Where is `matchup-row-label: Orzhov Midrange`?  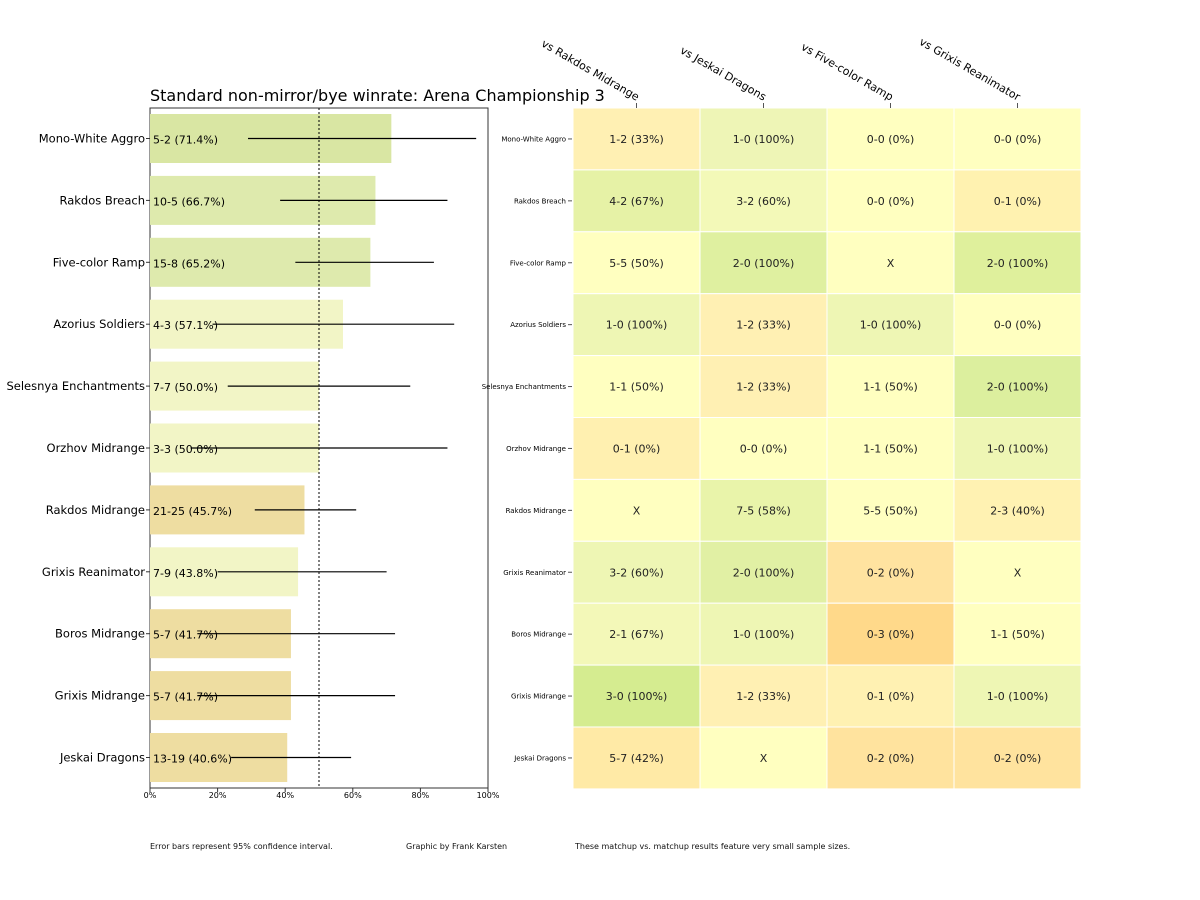
matchup-row-label: Orzhov Midrange is located at coordinates (536, 449).